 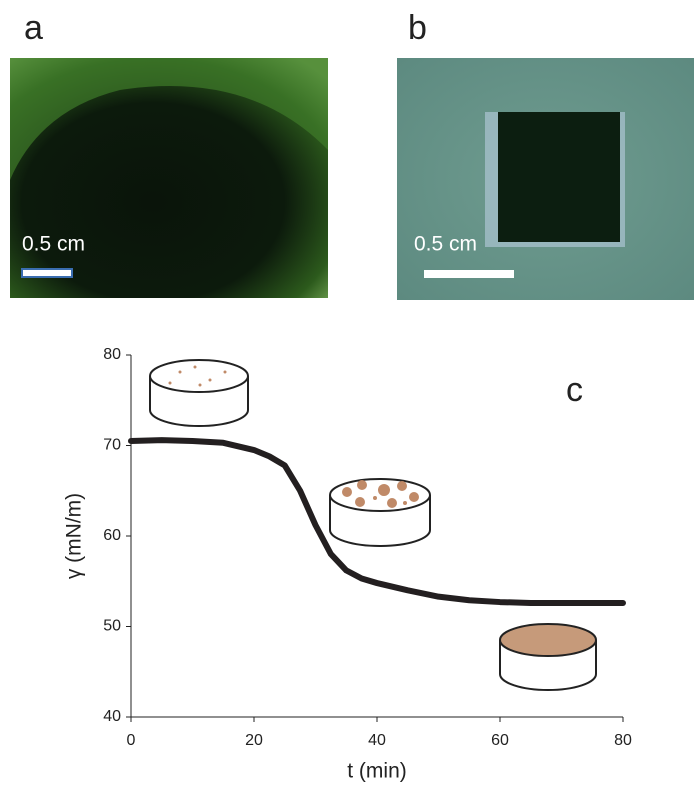 I want to click on y-tick-label: 80, so click(x=112, y=354).